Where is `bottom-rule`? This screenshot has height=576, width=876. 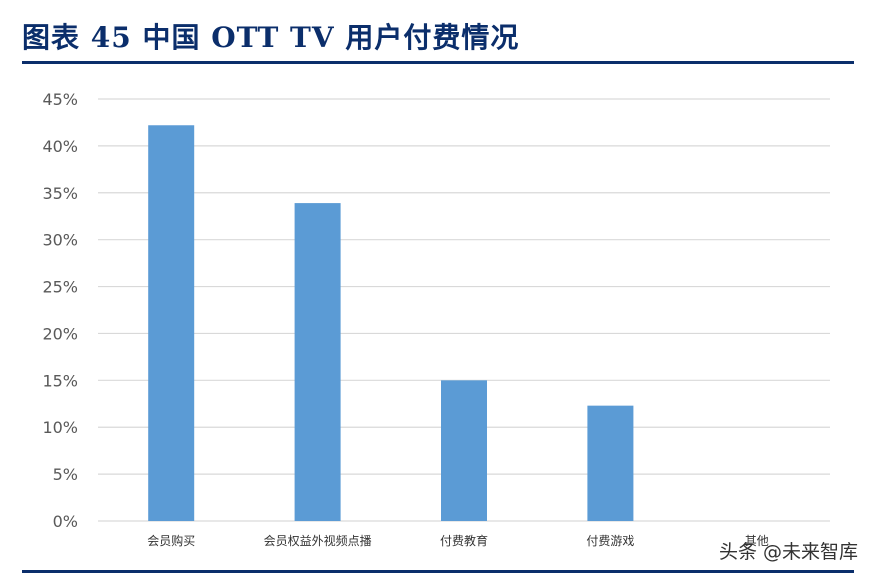 bottom-rule is located at coordinates (438, 571).